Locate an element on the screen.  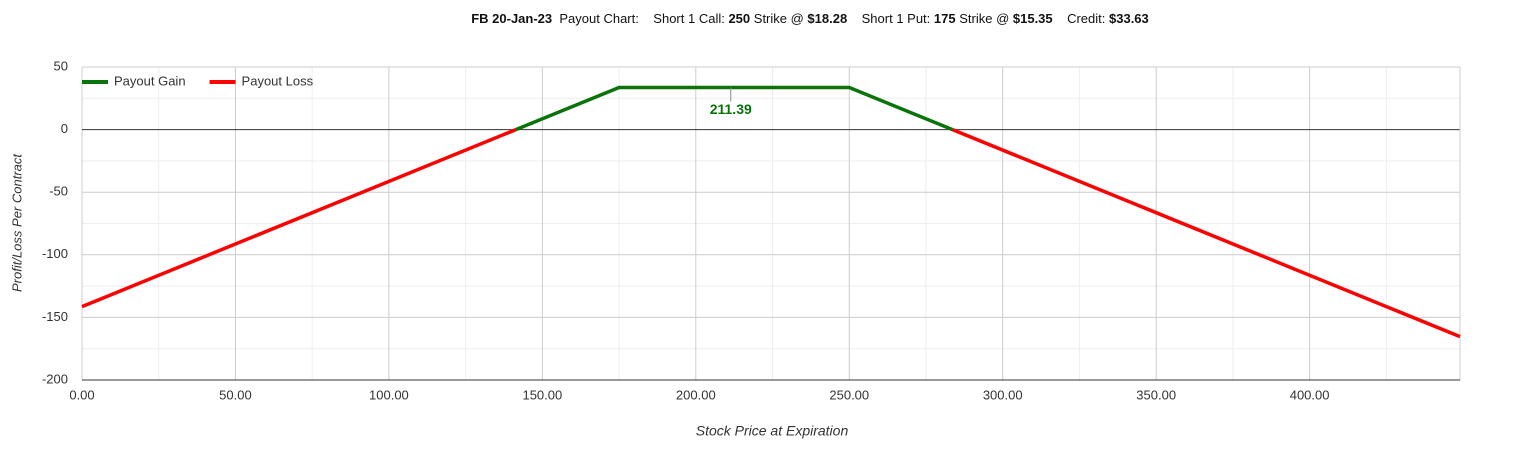
y-tick-label: -200 is located at coordinates (55, 378).